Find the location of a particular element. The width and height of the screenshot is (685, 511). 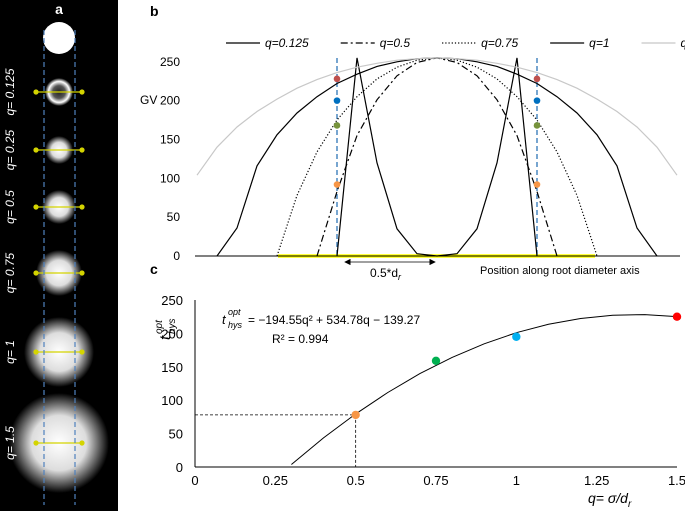

image-label: q= 1.5 is located at coordinates (10, 443).